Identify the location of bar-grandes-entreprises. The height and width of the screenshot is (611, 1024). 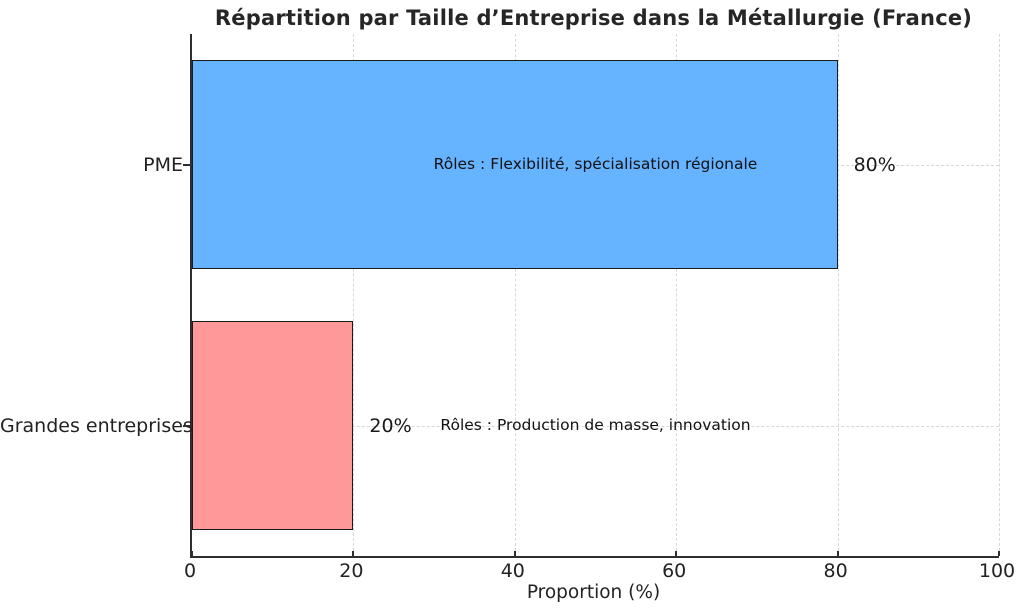
(273, 425).